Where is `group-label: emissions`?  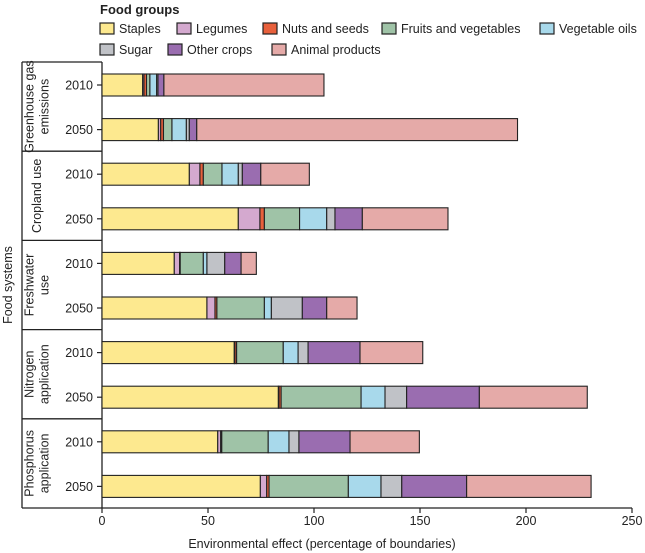
group-label: emissions is located at coordinates (45, 107).